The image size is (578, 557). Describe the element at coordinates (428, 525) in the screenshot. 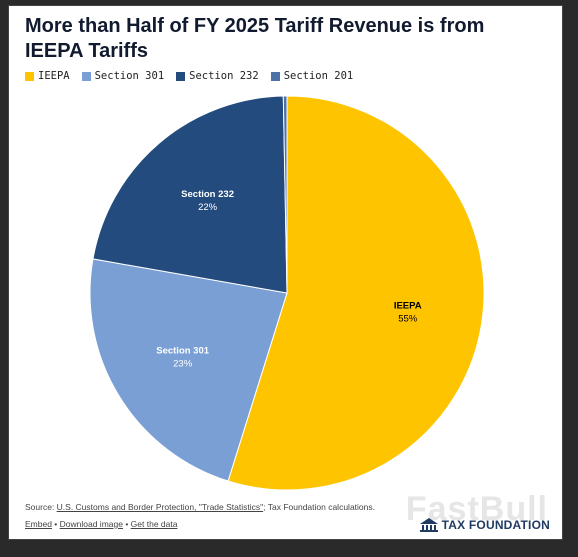

I see `tax-foundation-logo-icon` at that location.